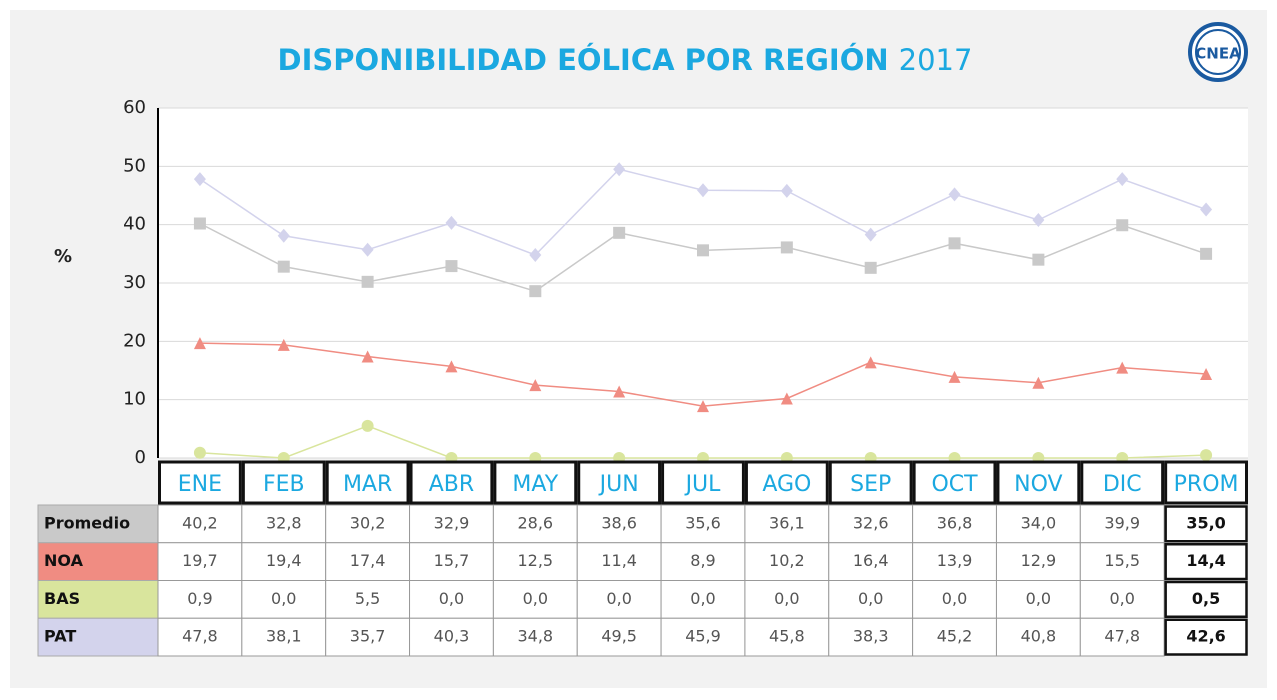 This screenshot has height=700, width=1277. Describe the element at coordinates (619, 522) in the screenshot. I see `table-value: 38,6` at that location.